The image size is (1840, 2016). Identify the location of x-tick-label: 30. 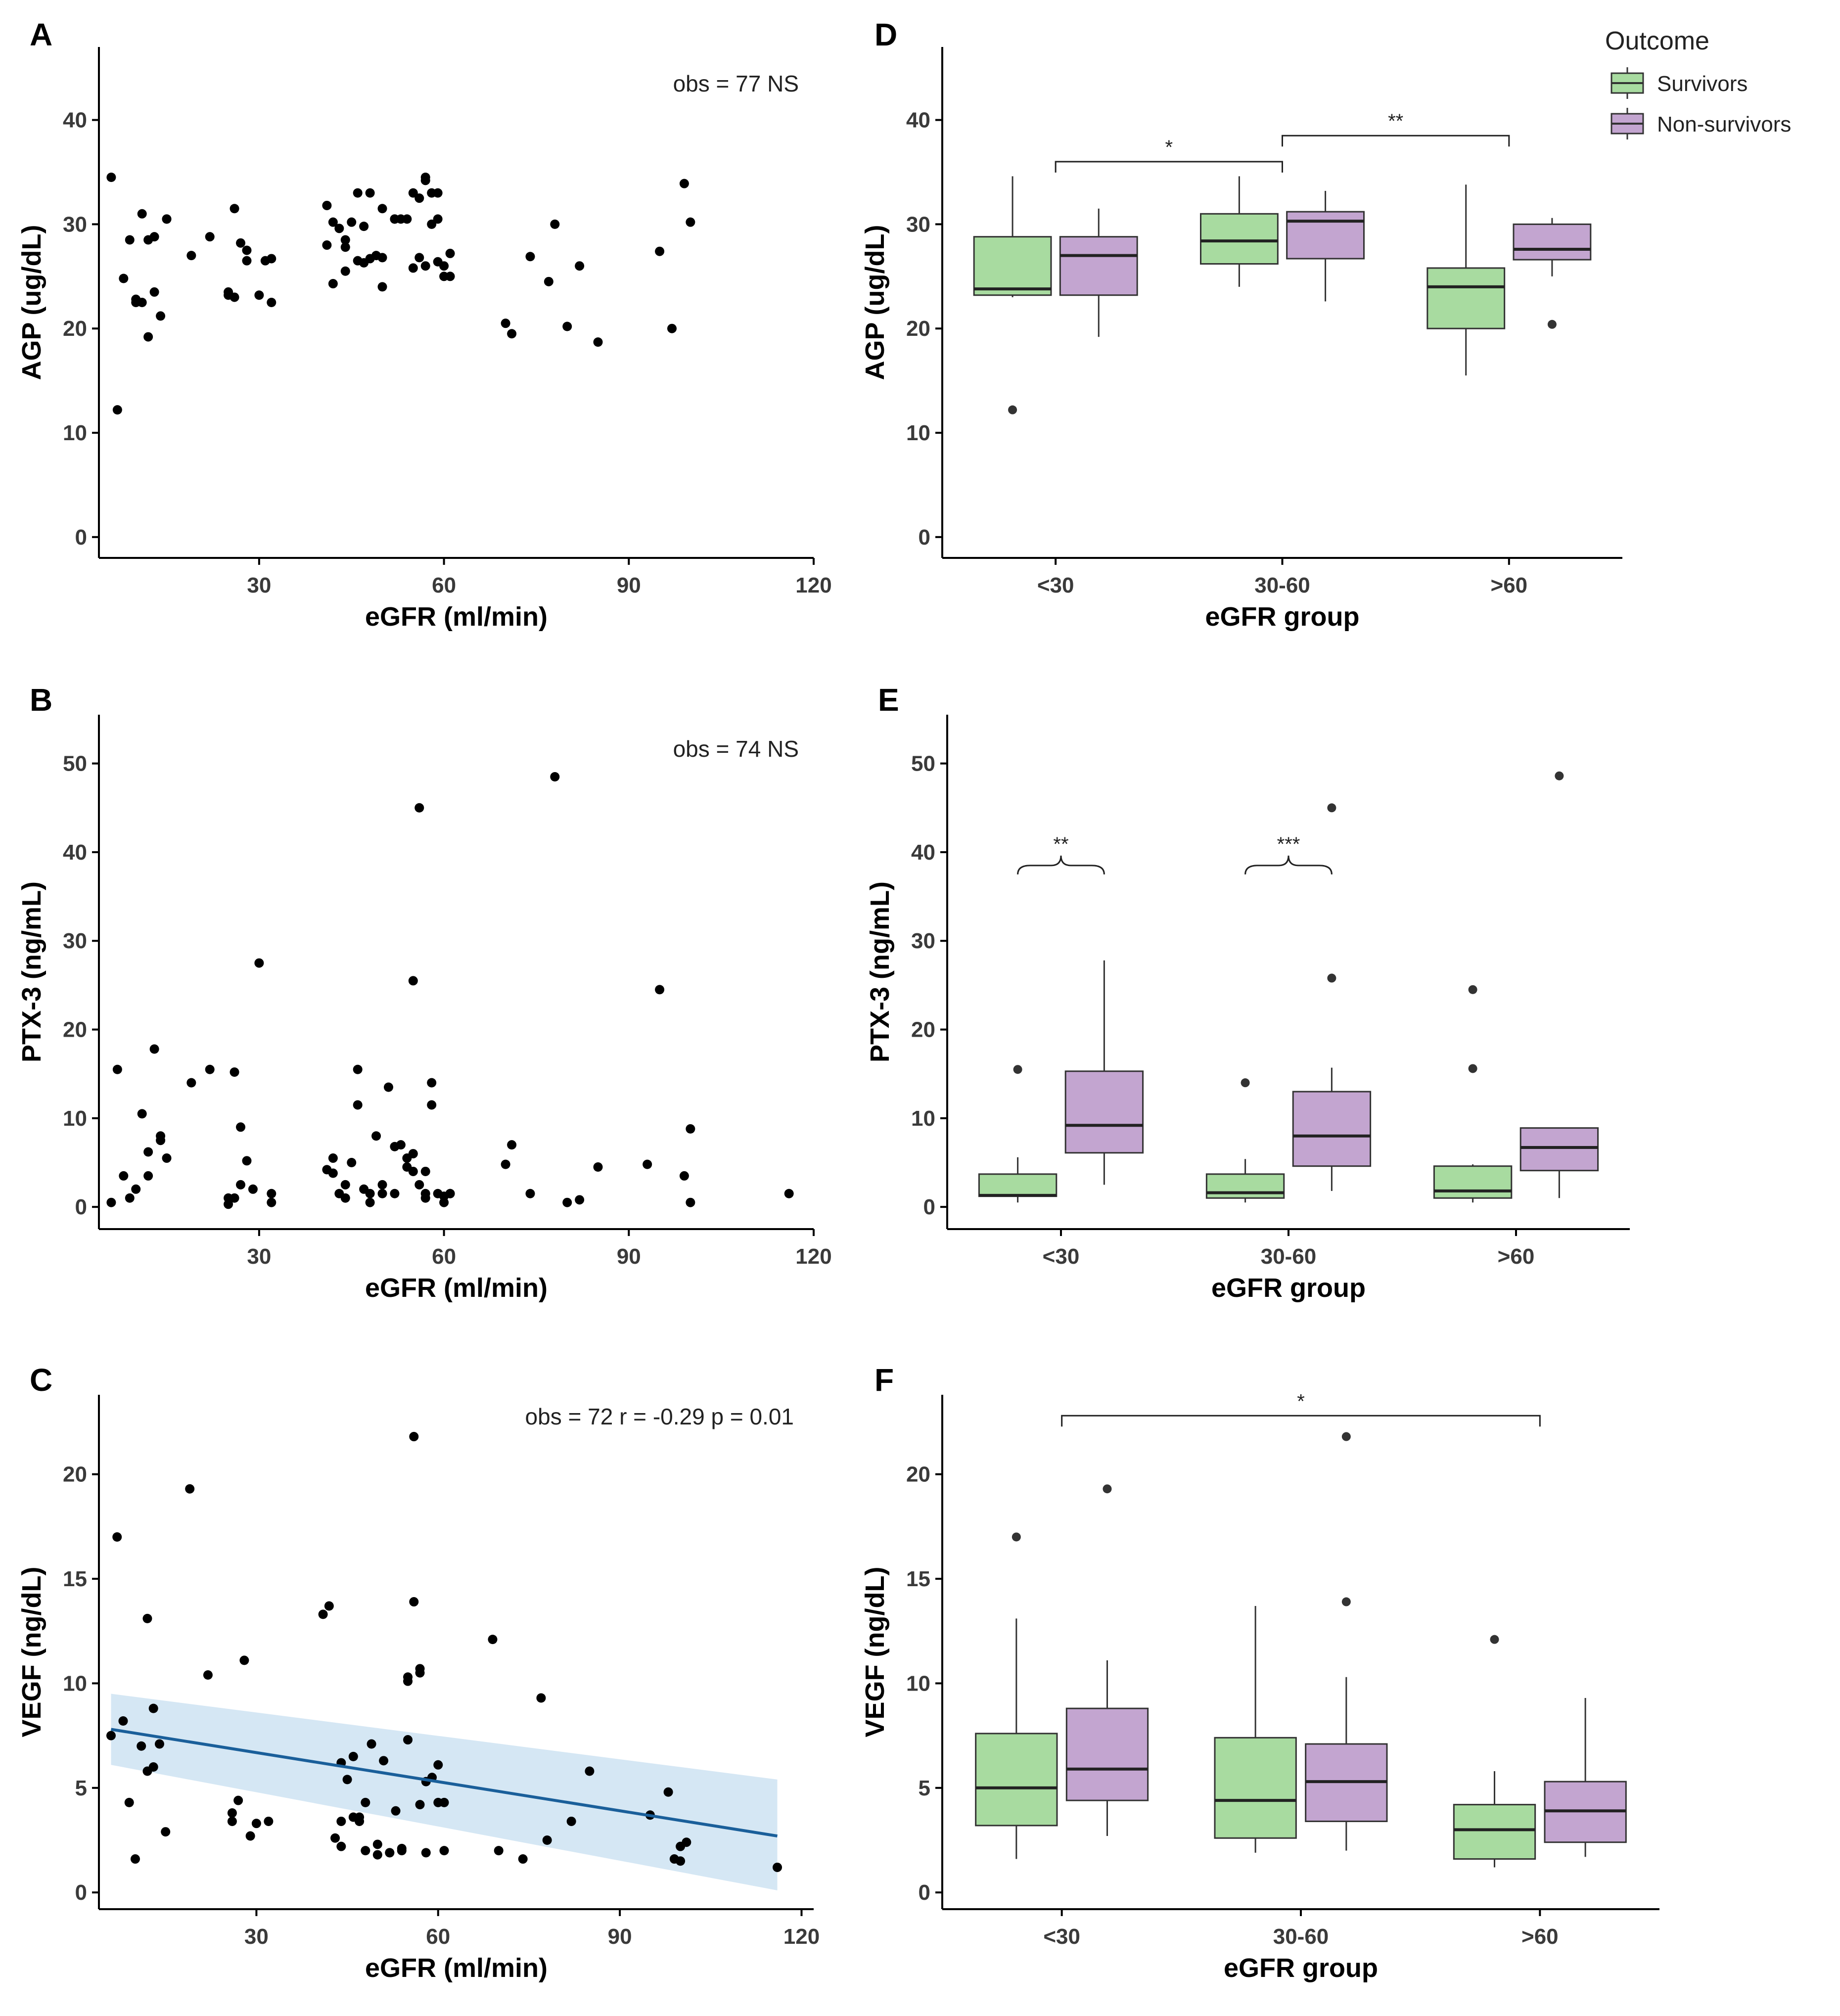
(259, 585).